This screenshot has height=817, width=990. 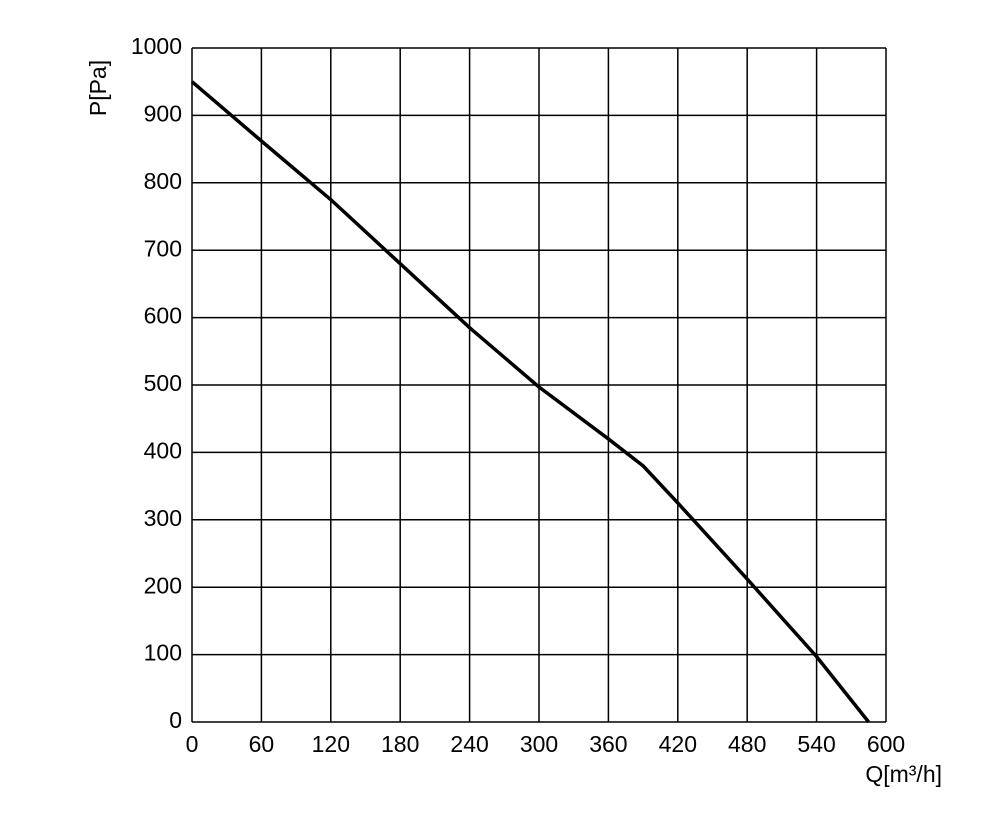 I want to click on x-tick-label: 60, so click(x=262, y=744).